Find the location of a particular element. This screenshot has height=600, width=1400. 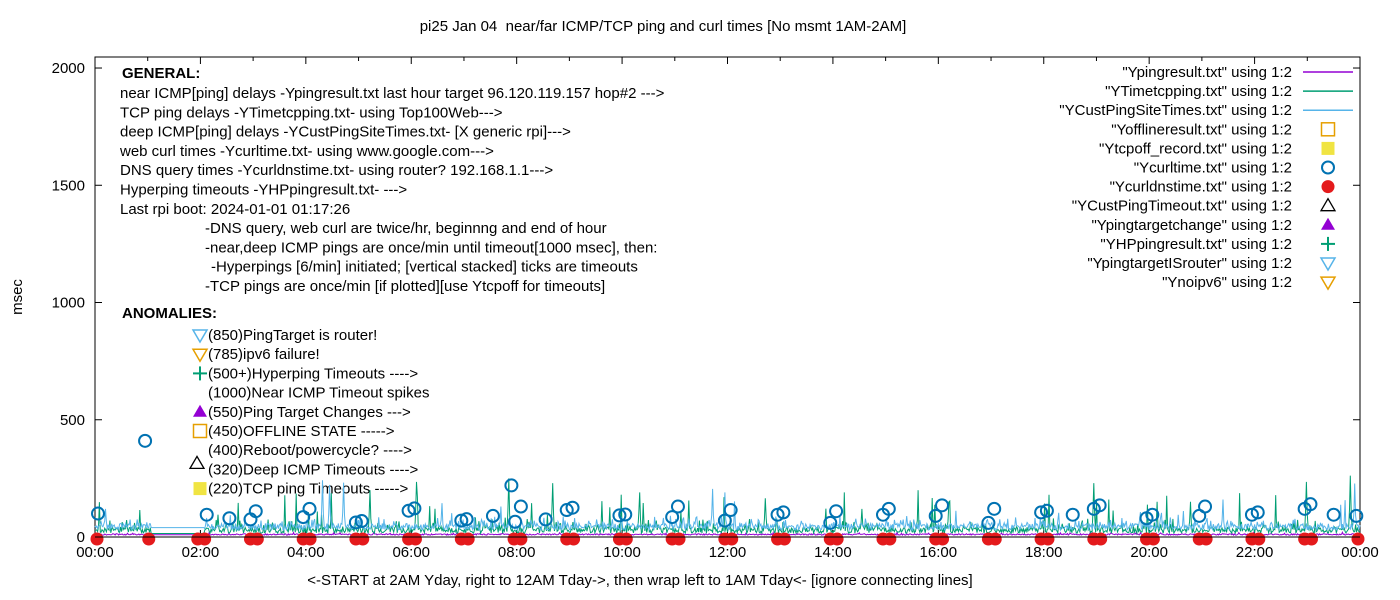

y-tick-label: 2000 is located at coordinates (68, 68).